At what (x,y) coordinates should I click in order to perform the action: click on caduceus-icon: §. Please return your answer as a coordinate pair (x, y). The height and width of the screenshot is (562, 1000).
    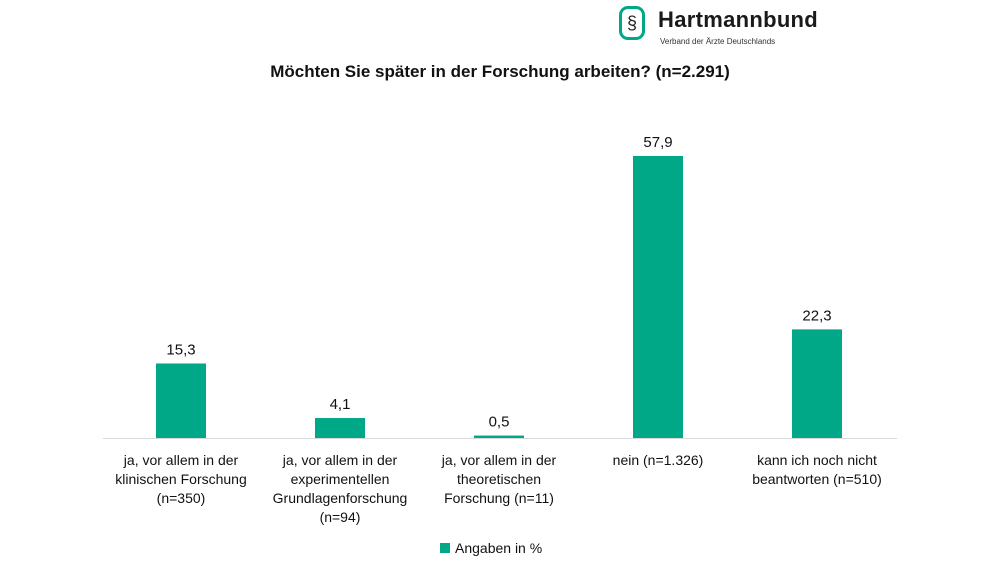
    Looking at the image, I should click on (632, 23).